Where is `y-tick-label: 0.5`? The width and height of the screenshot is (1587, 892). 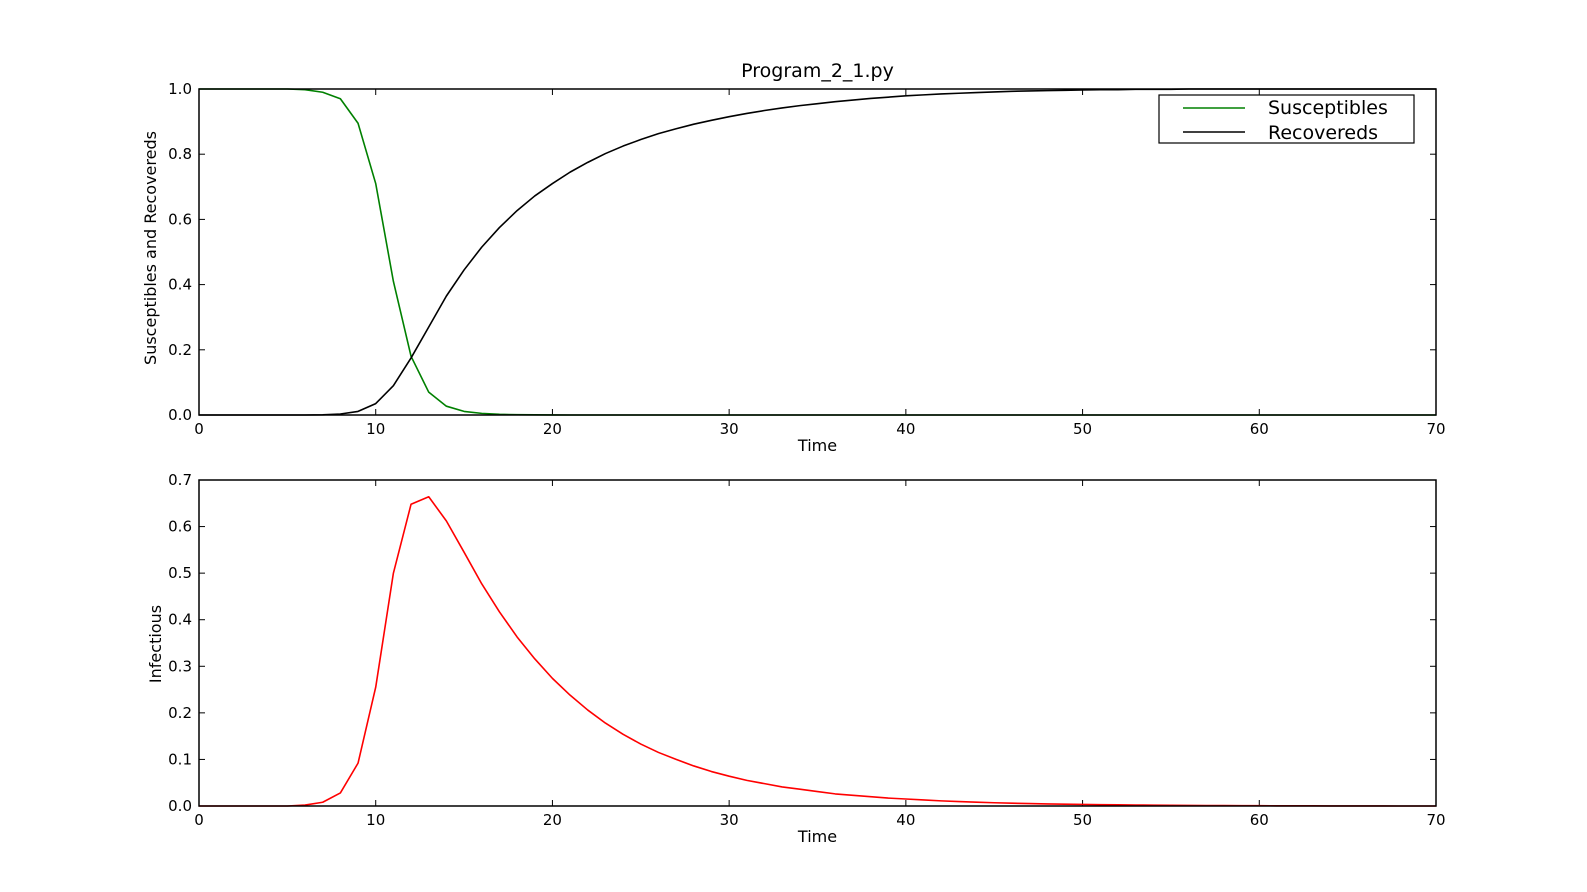 y-tick-label: 0.5 is located at coordinates (180, 573).